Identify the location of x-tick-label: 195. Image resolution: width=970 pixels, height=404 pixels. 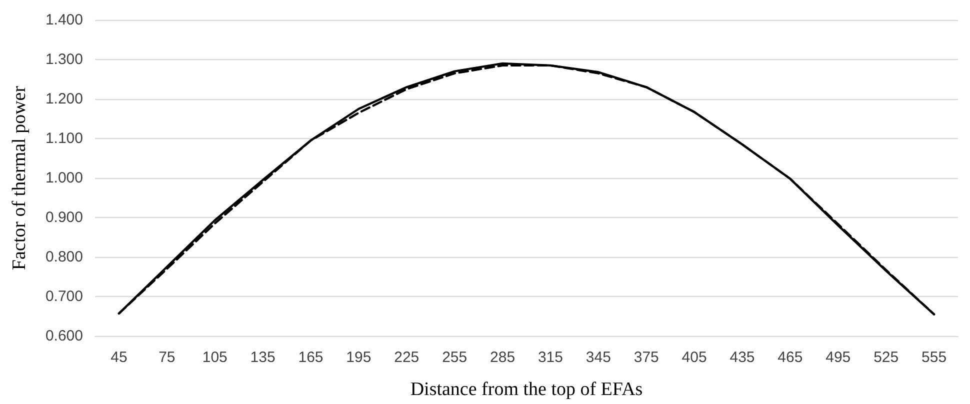
(359, 357).